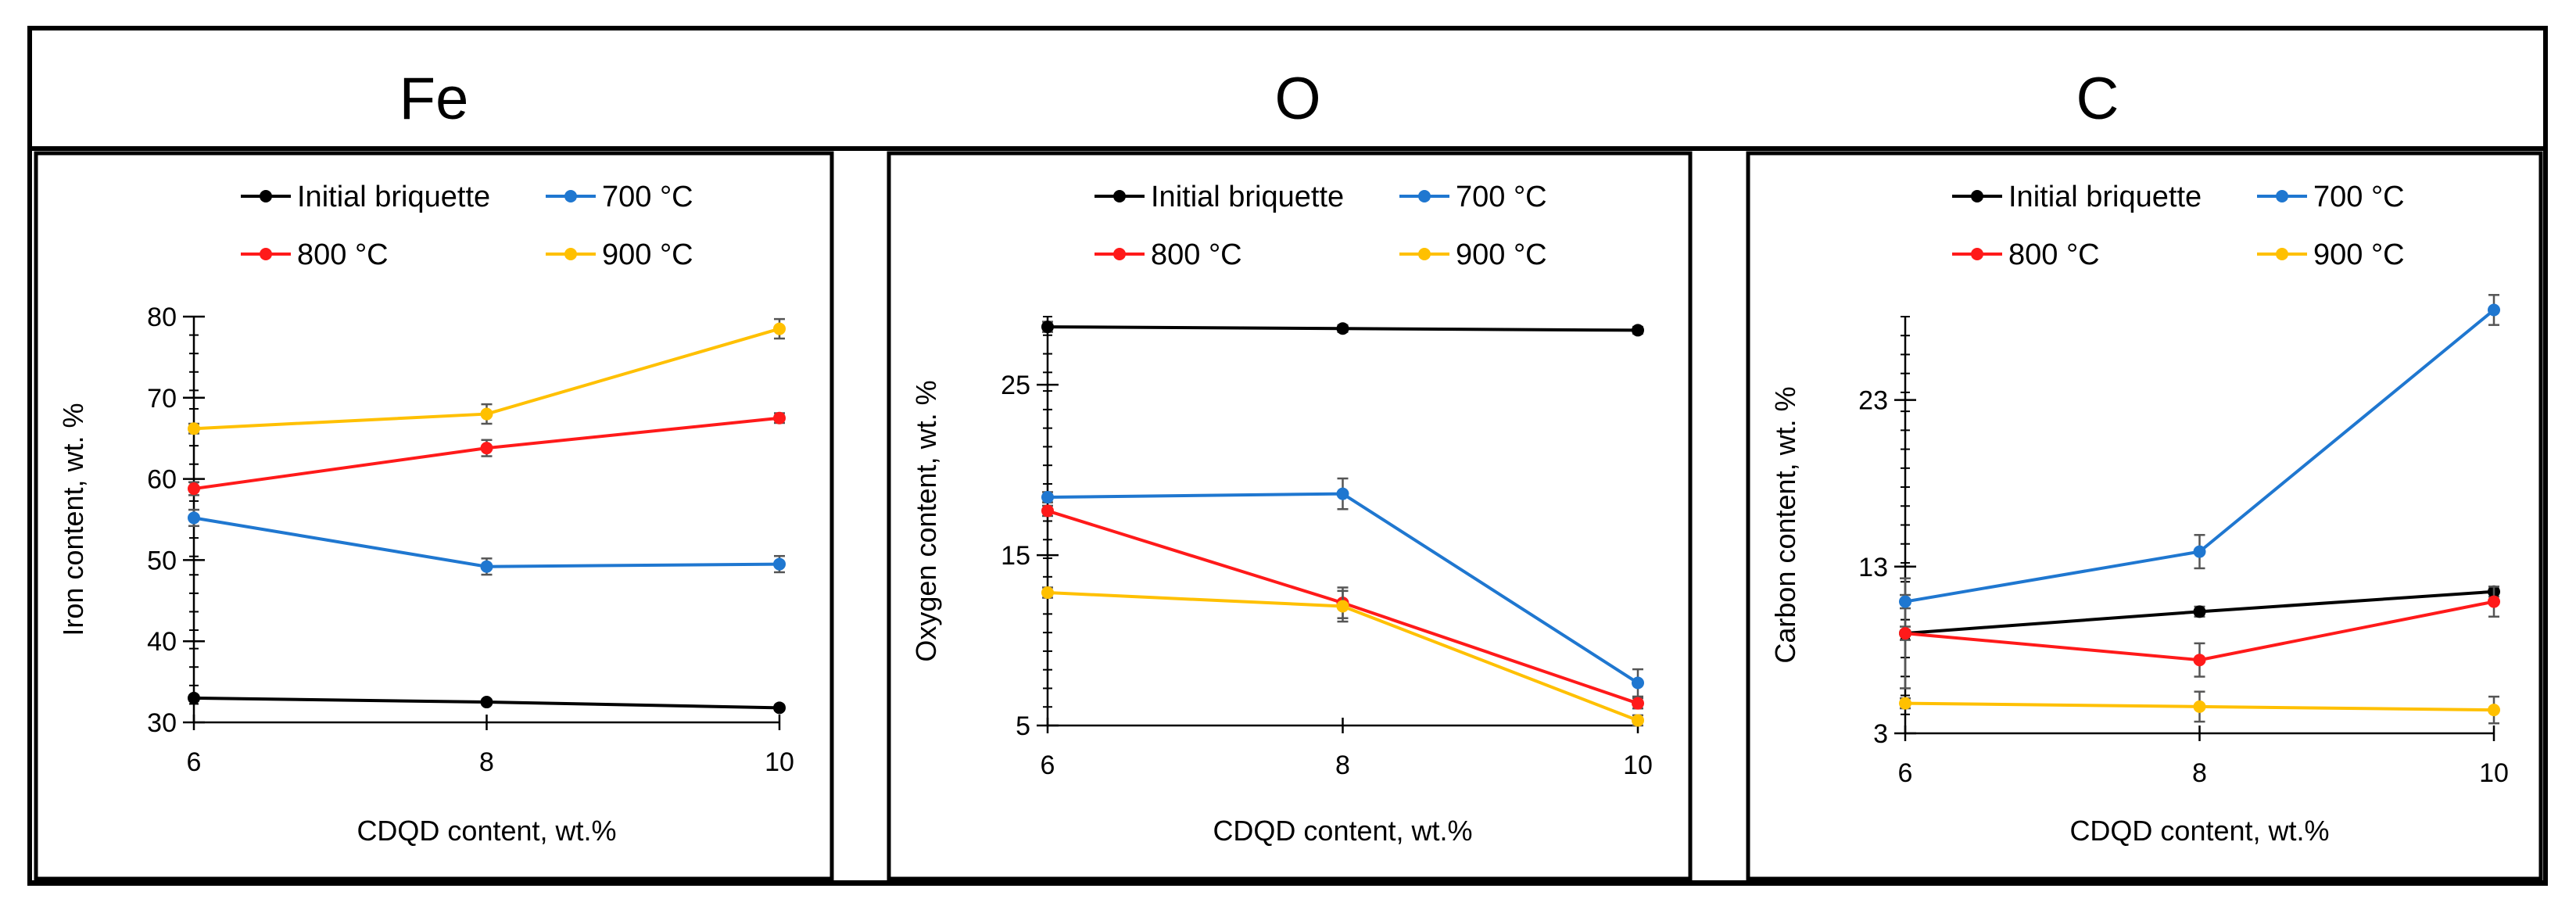  Describe the element at coordinates (162, 317) in the screenshot. I see `y-tick-label: 80` at that location.